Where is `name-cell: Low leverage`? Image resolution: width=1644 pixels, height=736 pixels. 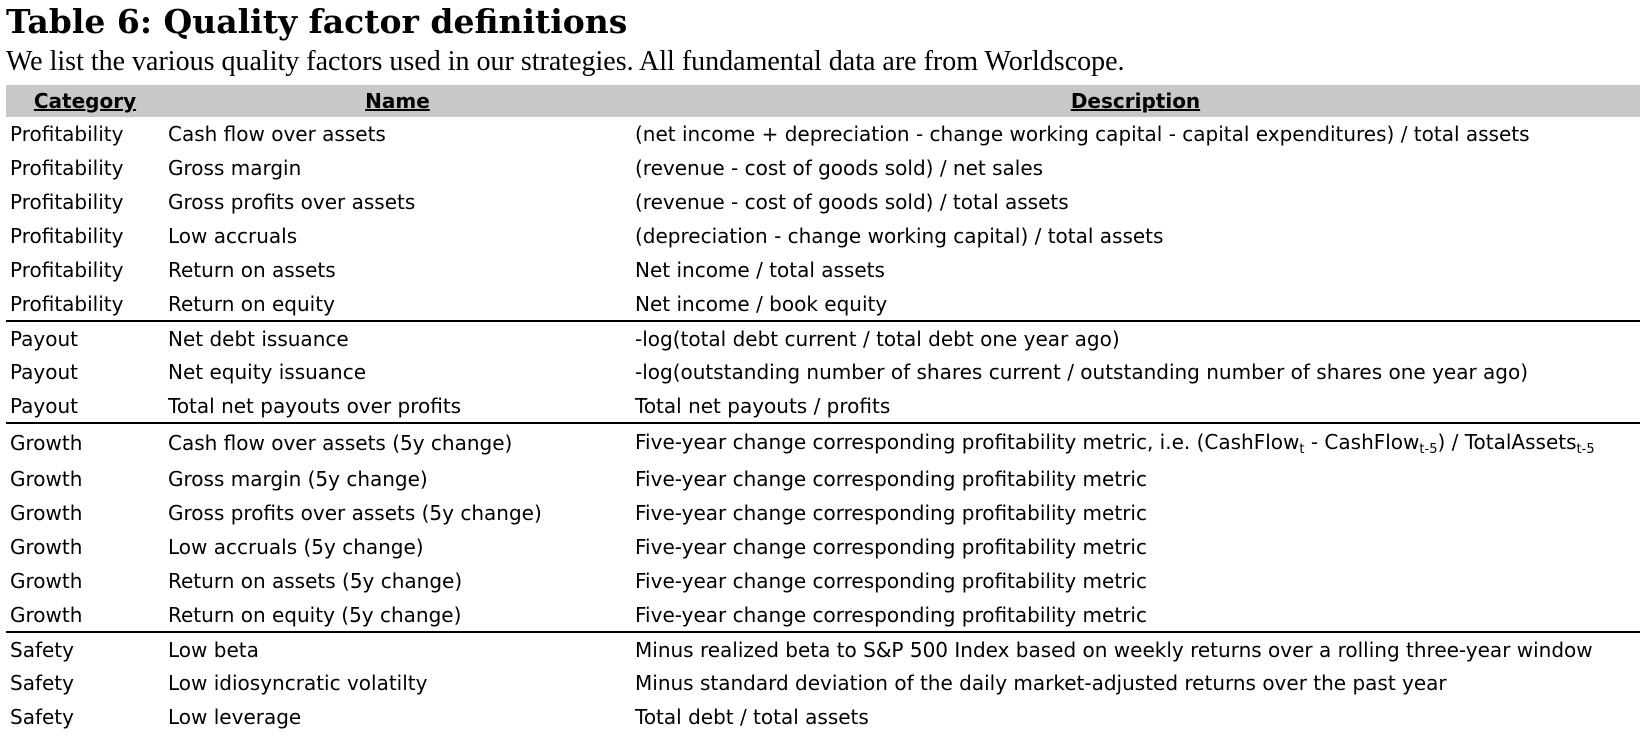
name-cell: Low leverage is located at coordinates (235, 717).